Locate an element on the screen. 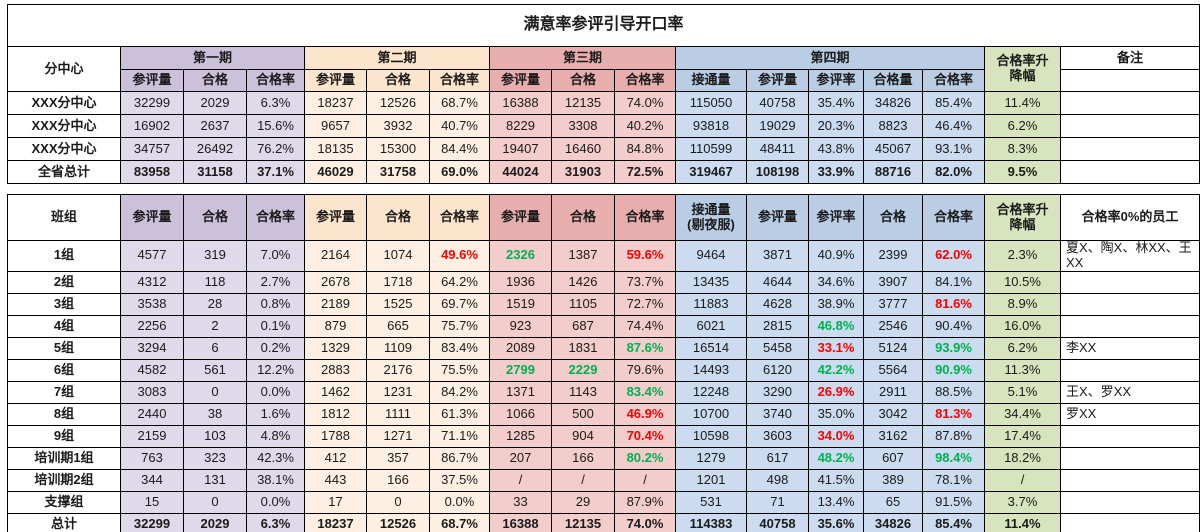 This screenshot has width=1200, height=532. cell: 2399 is located at coordinates (893, 256).